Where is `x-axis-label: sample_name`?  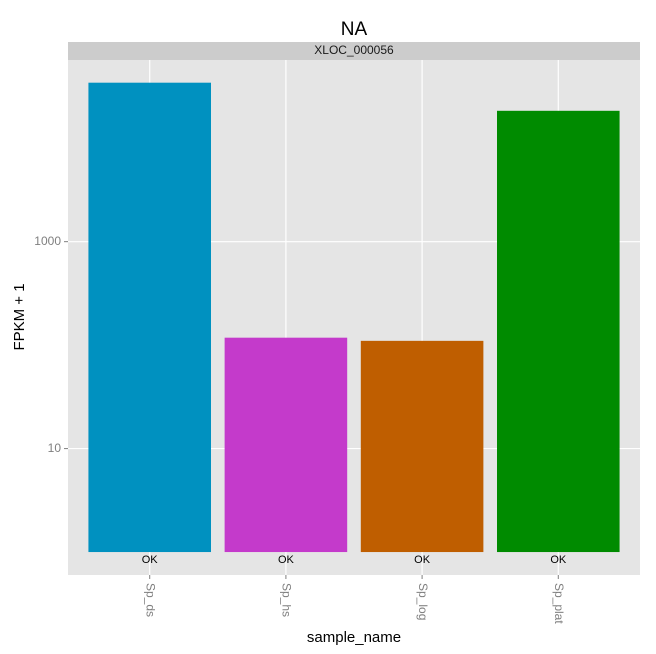
x-axis-label: sample_name is located at coordinates (354, 637).